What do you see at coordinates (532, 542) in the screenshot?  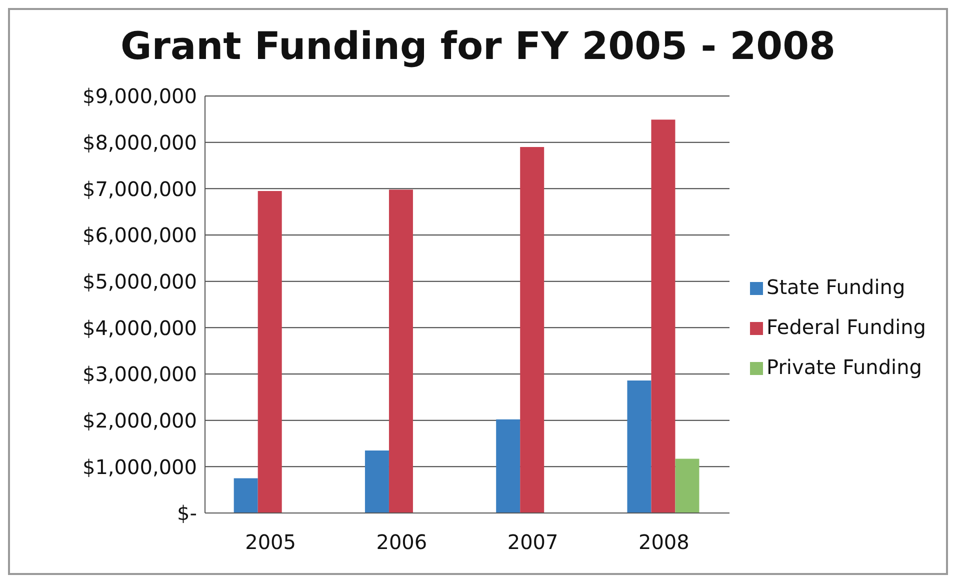 I see `x-tick-label: 2007` at bounding box center [532, 542].